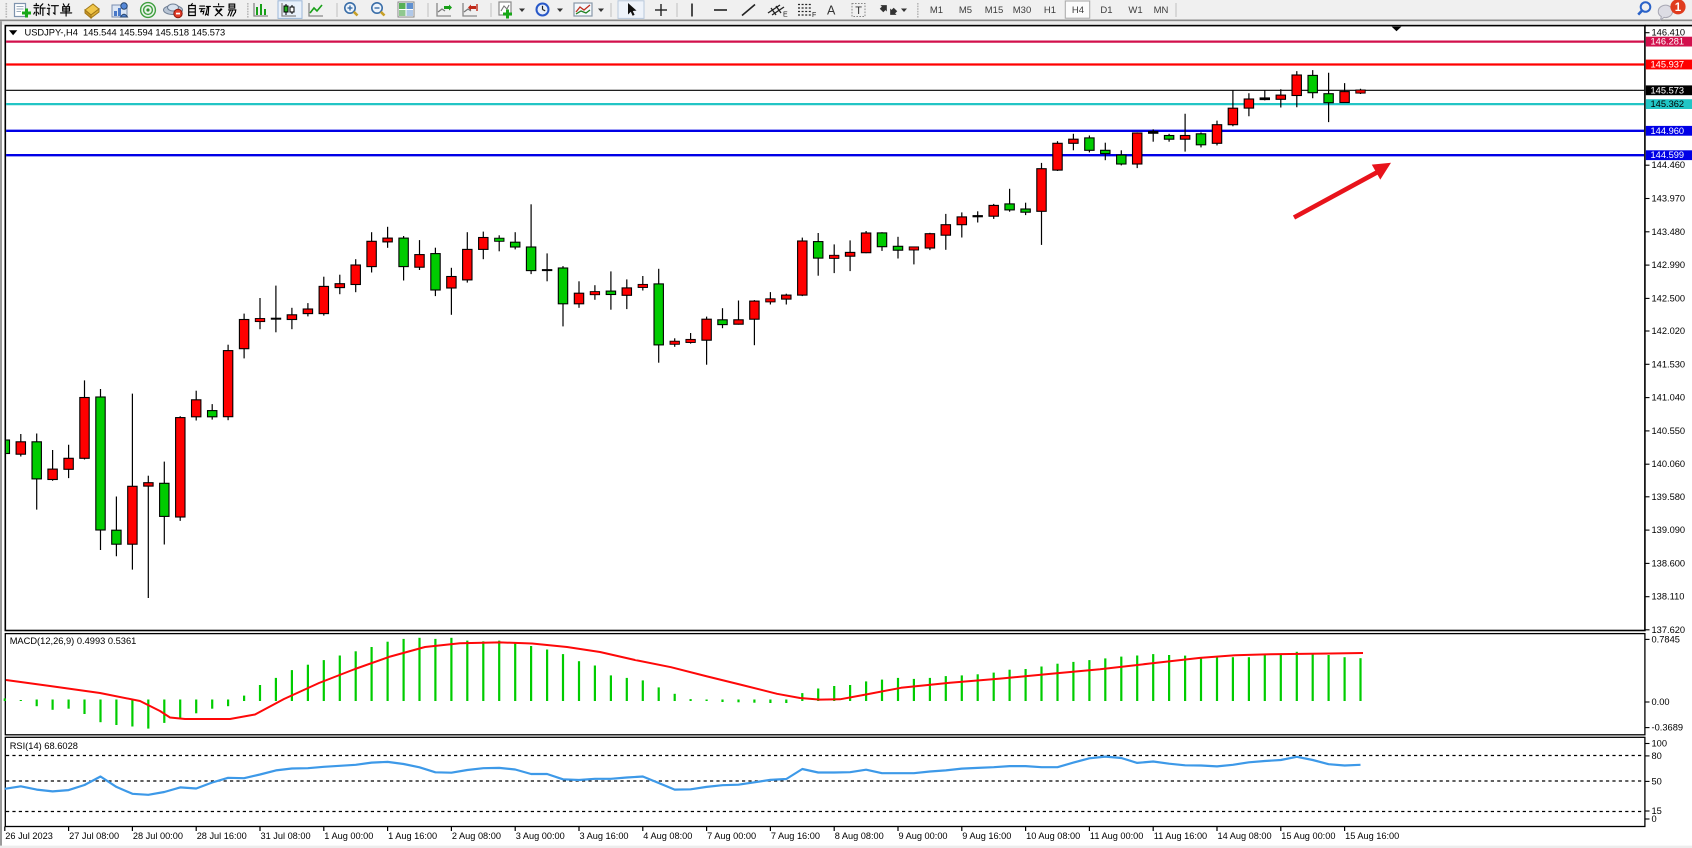 This screenshot has height=848, width=1692. What do you see at coordinates (1668, 597) in the screenshot?
I see `svg-text: 138.110` at bounding box center [1668, 597].